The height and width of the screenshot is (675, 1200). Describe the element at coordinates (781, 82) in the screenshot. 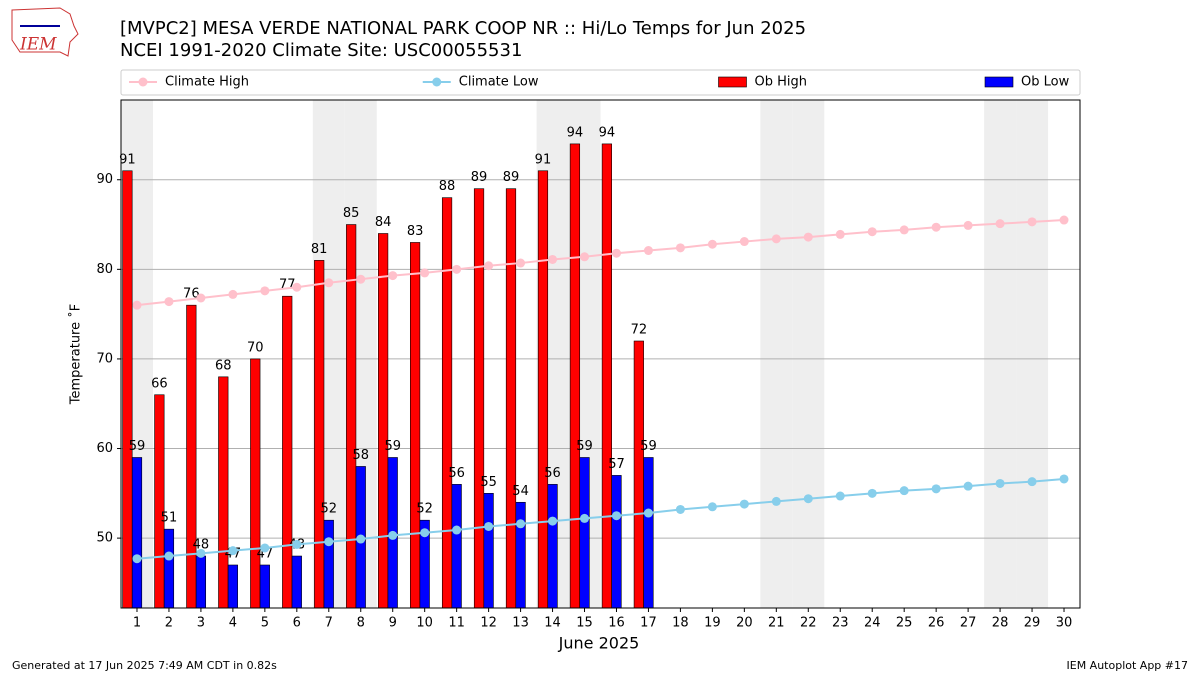

I see `legend-label: Ob High` at that location.